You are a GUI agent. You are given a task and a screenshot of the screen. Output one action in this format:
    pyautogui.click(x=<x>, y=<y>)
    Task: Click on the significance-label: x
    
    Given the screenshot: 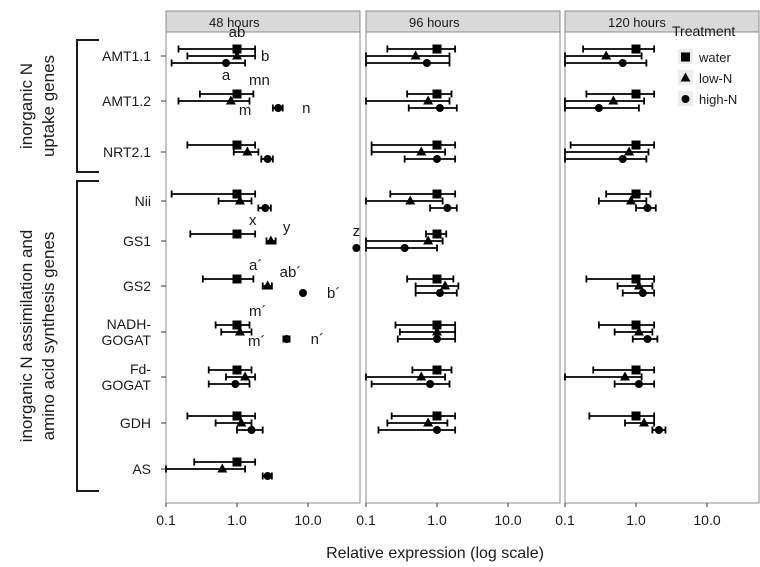 What is the action you would take?
    pyautogui.click(x=253, y=220)
    